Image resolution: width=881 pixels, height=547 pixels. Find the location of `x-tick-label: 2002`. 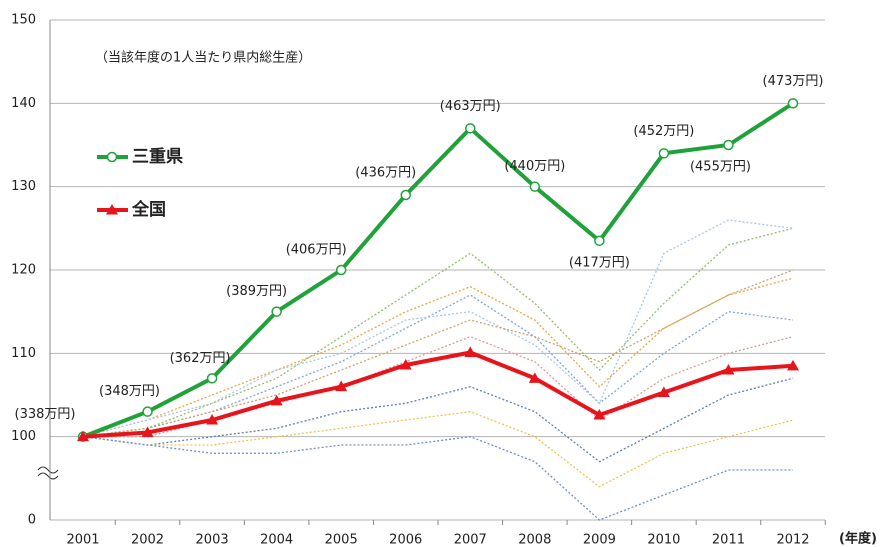

x-tick-label: 2002 is located at coordinates (147, 540).